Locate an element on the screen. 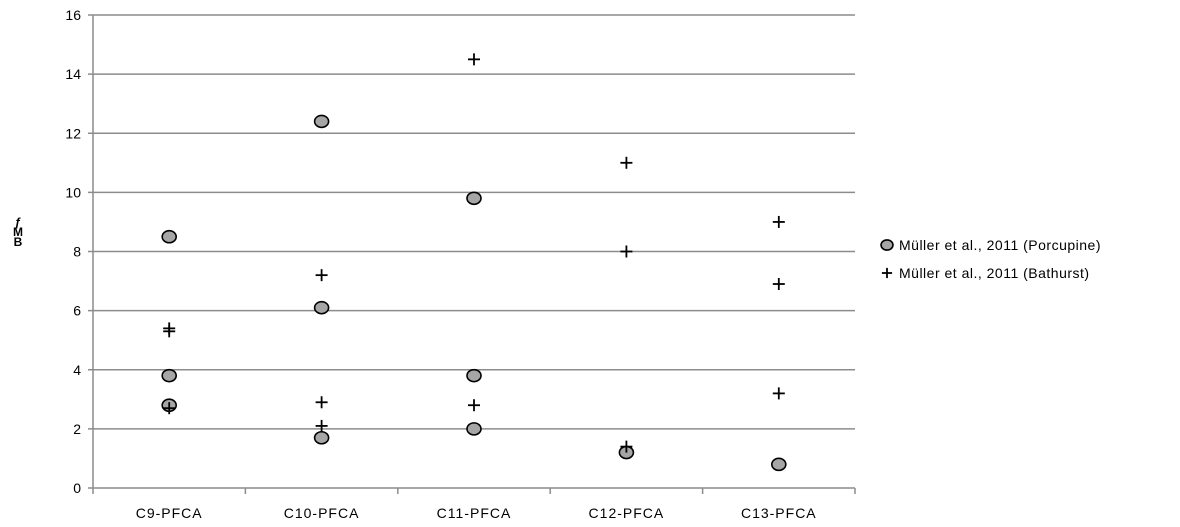 Image resolution: width=1180 pixels, height=527 pixels. y-tick-label: 16 is located at coordinates (73, 15).